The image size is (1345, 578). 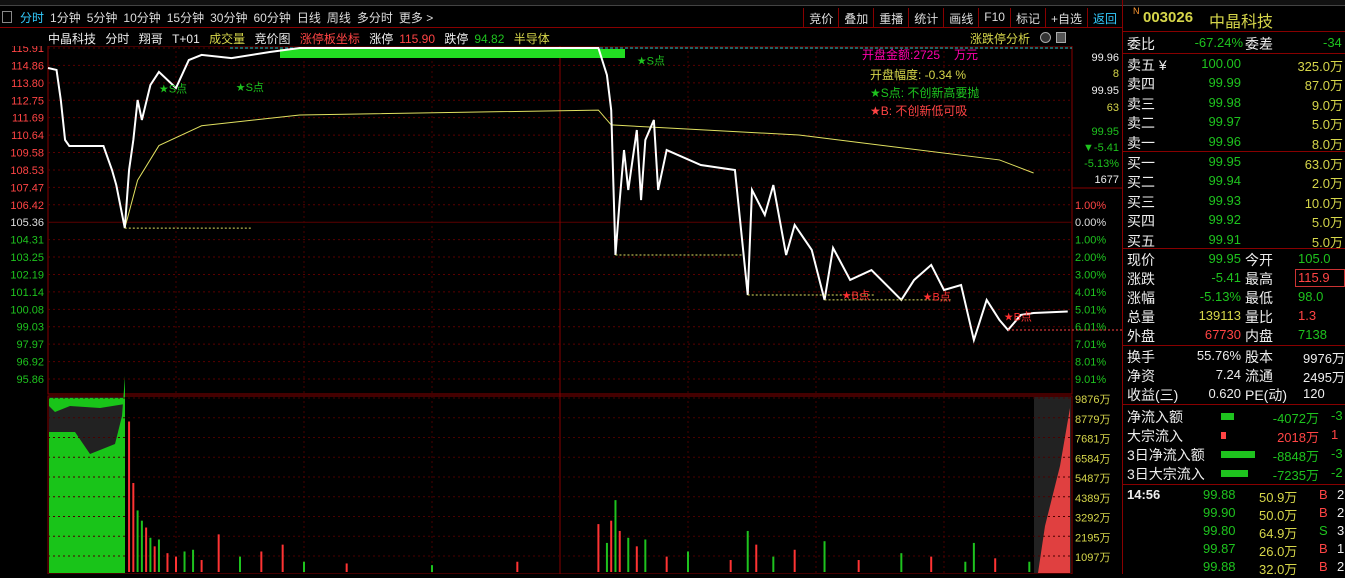 I want to click on ask-label: 卖二, so click(x=1141, y=123).